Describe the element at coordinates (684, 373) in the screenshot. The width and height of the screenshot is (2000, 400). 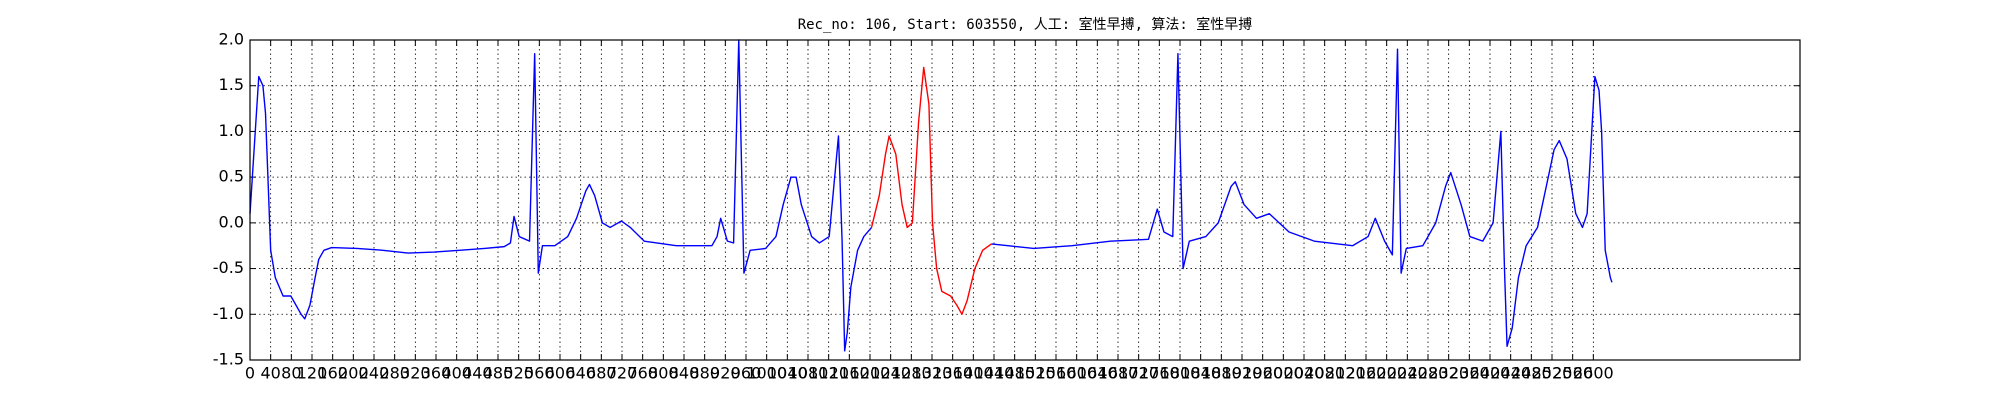
I see `x-tick-label: 840` at that location.